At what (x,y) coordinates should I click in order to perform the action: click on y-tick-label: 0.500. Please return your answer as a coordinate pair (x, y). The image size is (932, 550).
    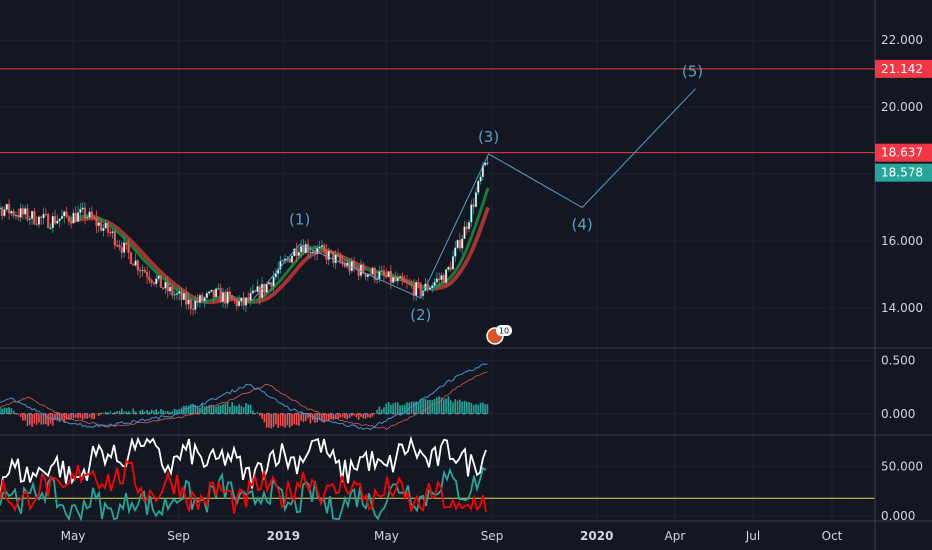
    Looking at the image, I should click on (898, 361).